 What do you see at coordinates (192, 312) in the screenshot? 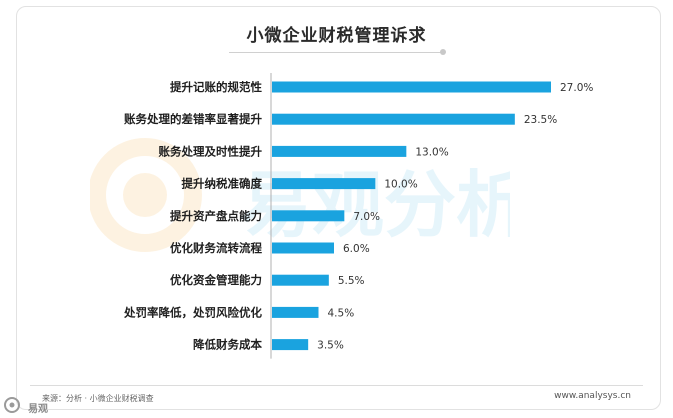
I see `category-label: 处罚率降低，处罚风险优化` at bounding box center [192, 312].